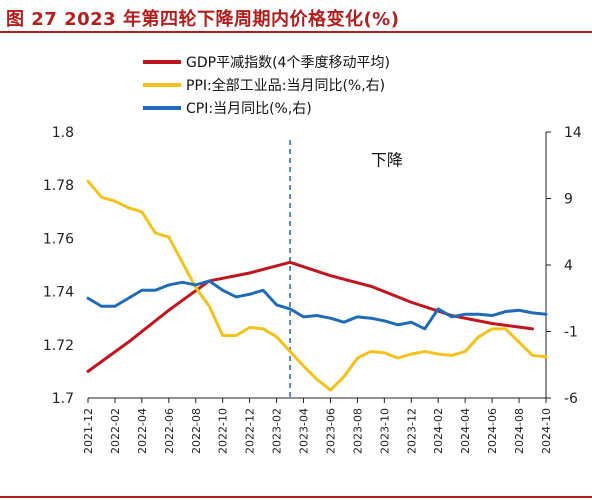  I want to click on x-tick-label: 2023-02, so click(277, 431).